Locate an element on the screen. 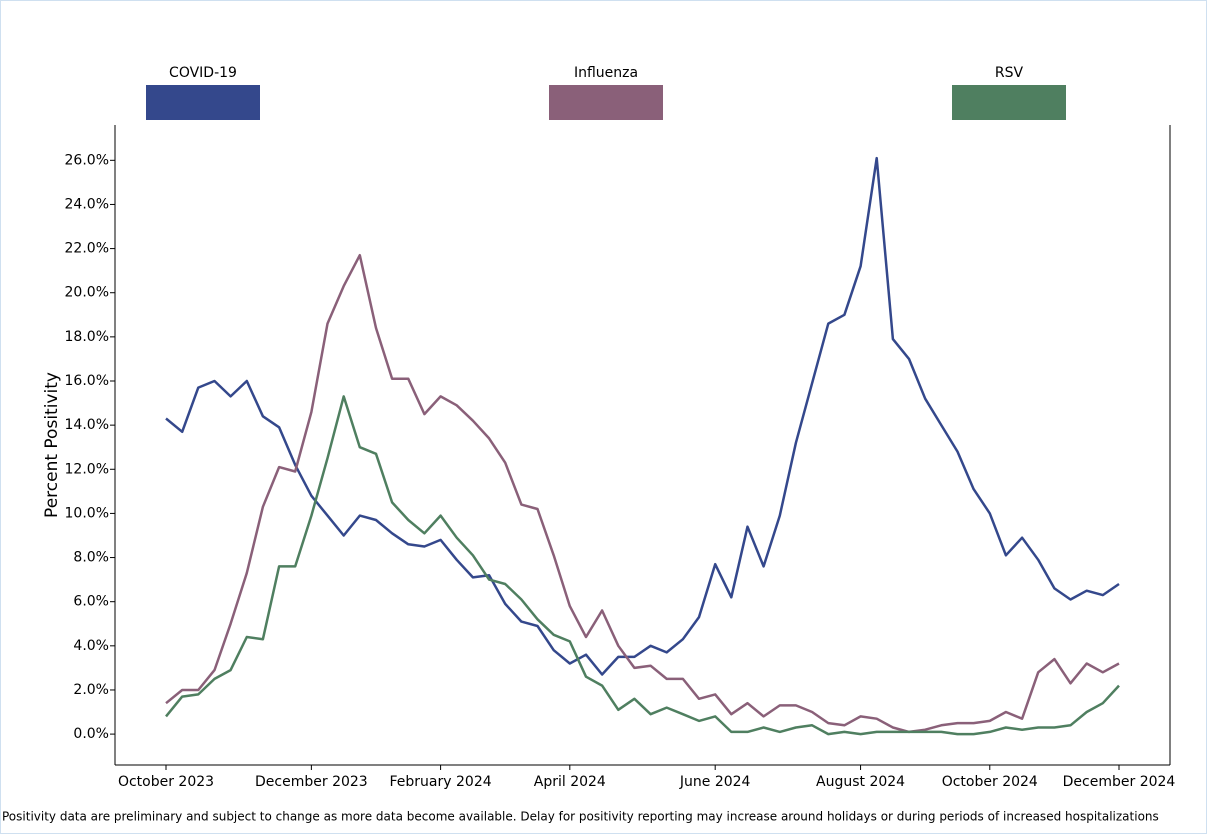 The height and width of the screenshot is (834, 1207). y-tick-label: 22.0% is located at coordinates (87, 249).